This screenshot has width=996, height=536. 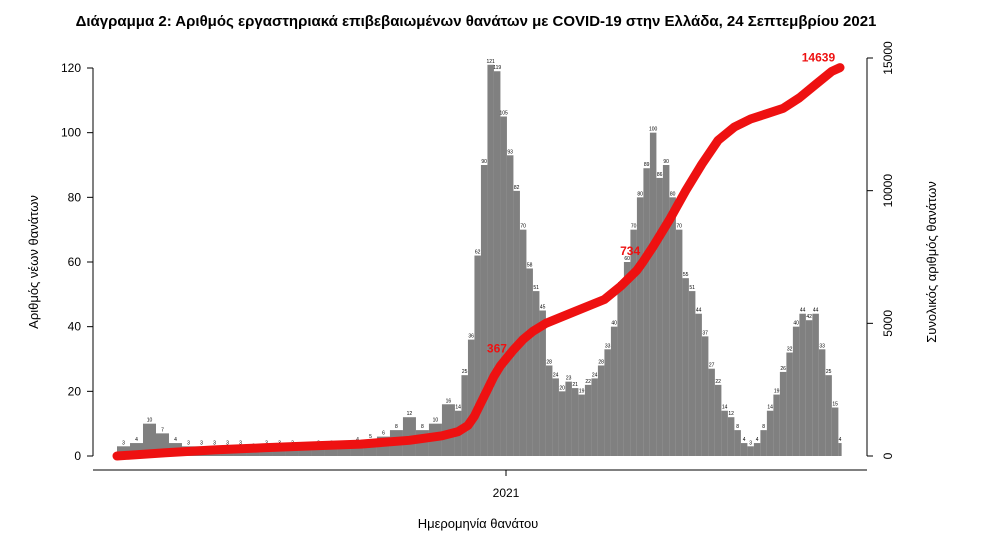 What do you see at coordinates (881, 250) in the screenshot?
I see `right-ticks-group: 0 5000 10000 15000` at bounding box center [881, 250].